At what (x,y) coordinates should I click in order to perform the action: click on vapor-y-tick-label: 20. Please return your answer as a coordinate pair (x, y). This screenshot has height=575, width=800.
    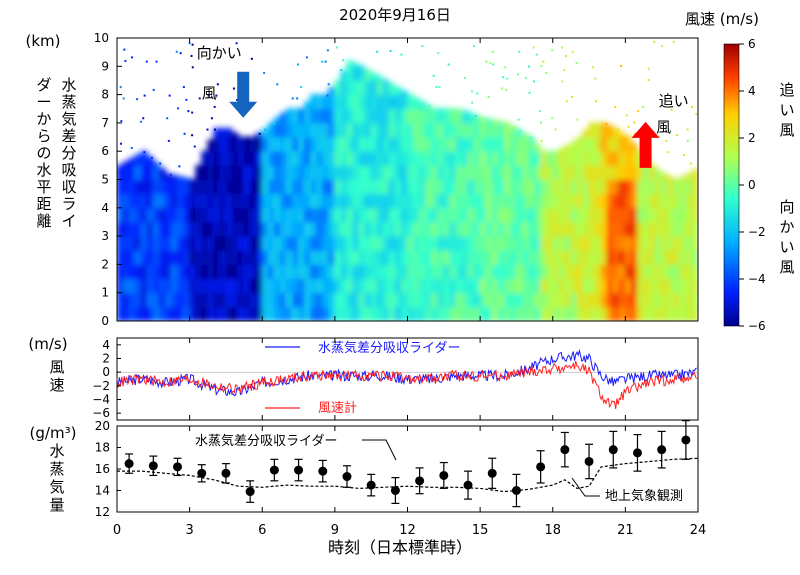
    Looking at the image, I should click on (102, 426).